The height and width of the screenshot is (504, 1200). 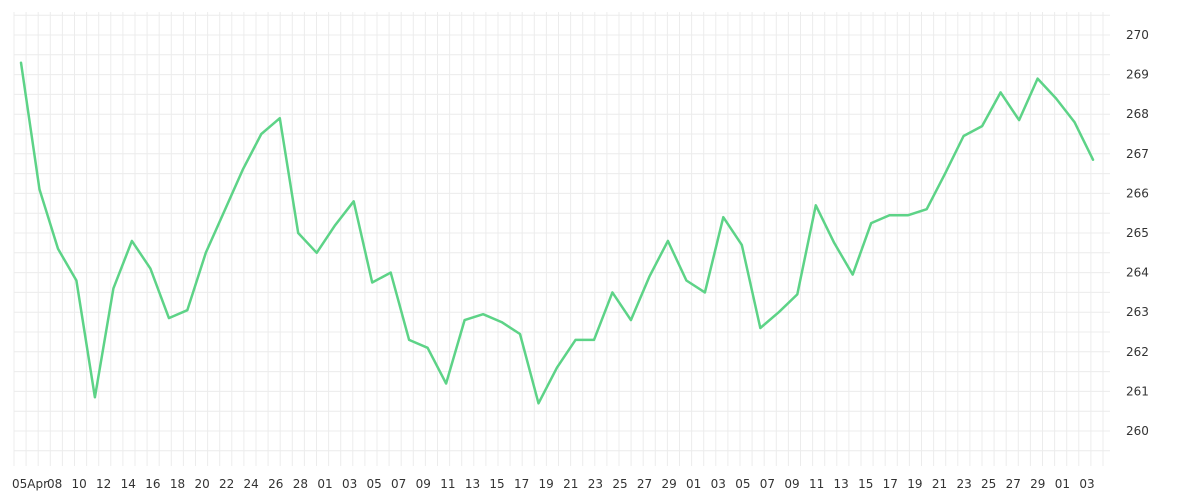 I want to click on x-tick-label: 10, so click(x=79, y=484).